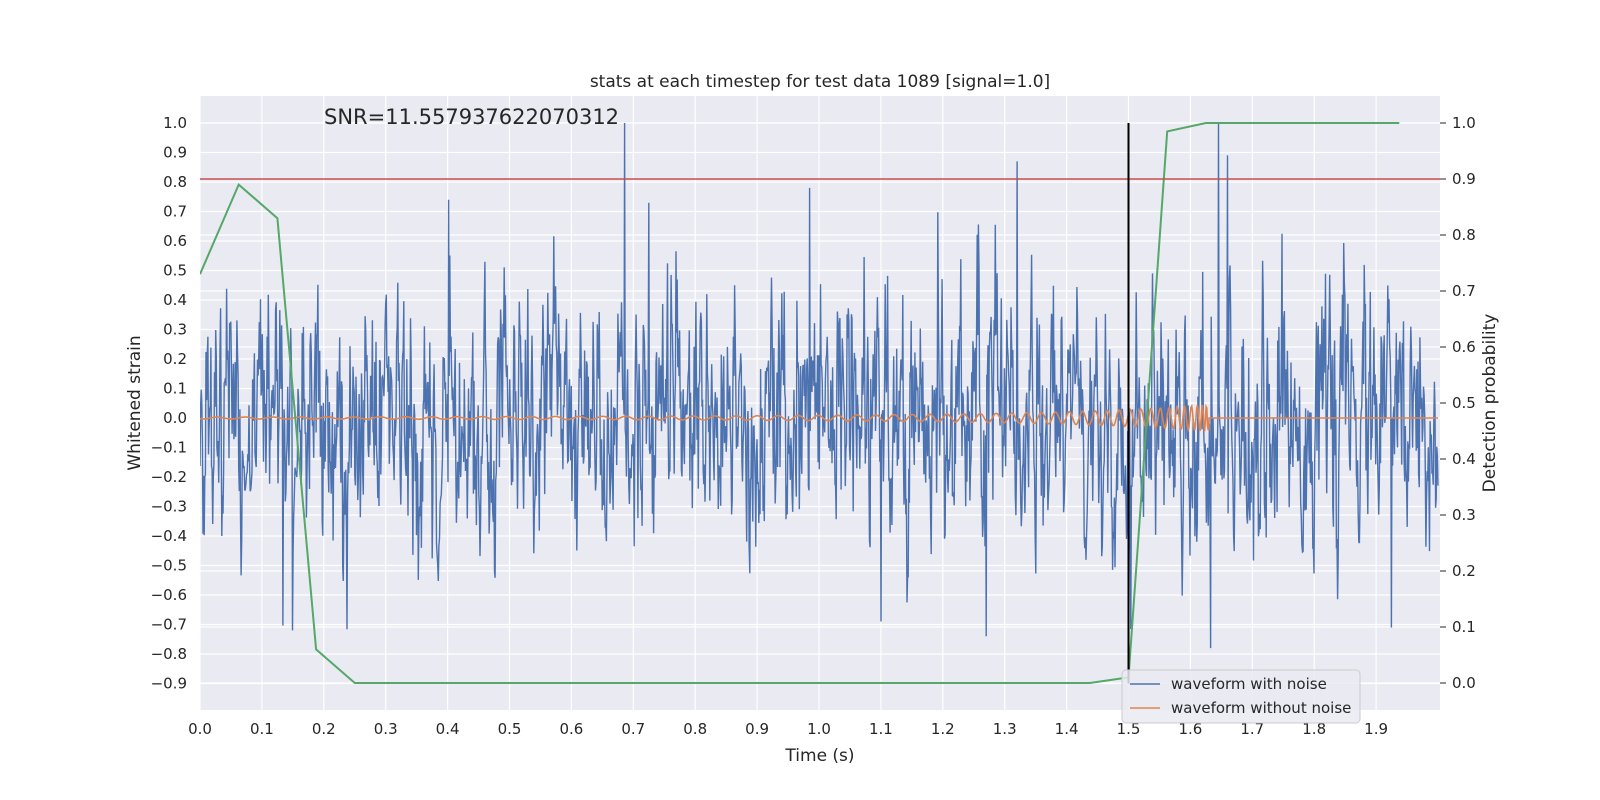  I want to click on y-left-tick-label: −0.3, so click(169, 507).